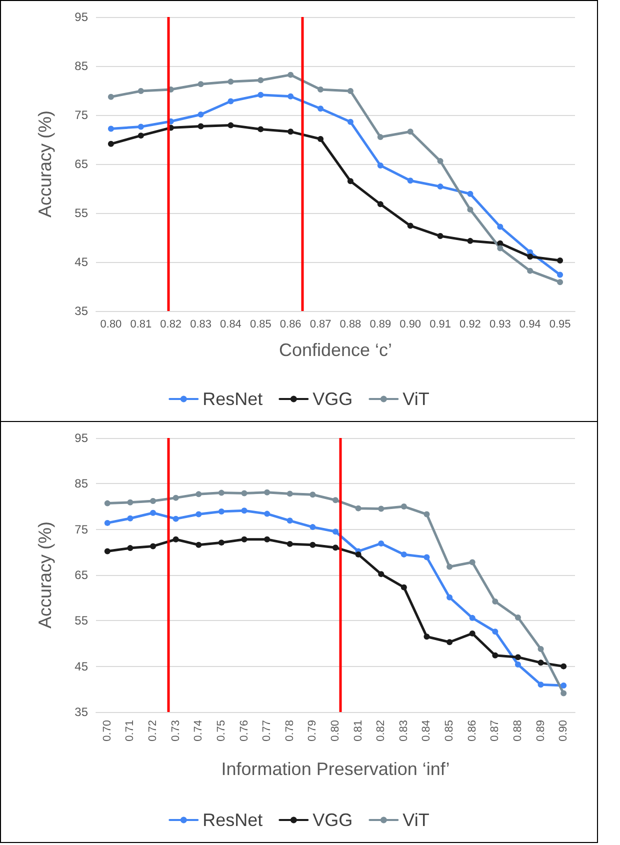 The image size is (620, 845). Describe the element at coordinates (358, 731) in the screenshot. I see `x-tick-label: 0.81` at that location.